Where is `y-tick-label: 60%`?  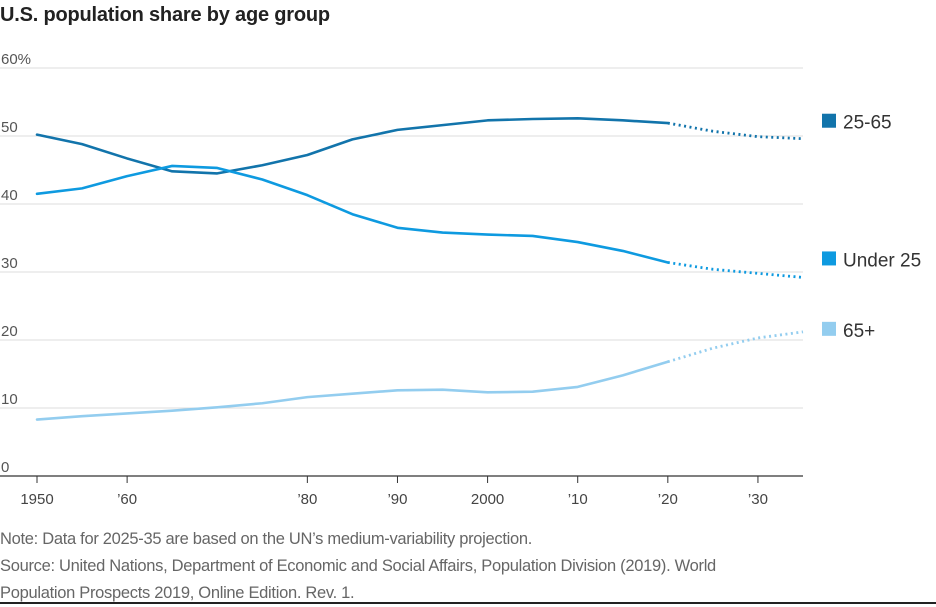
y-tick-label: 60% is located at coordinates (16, 59).